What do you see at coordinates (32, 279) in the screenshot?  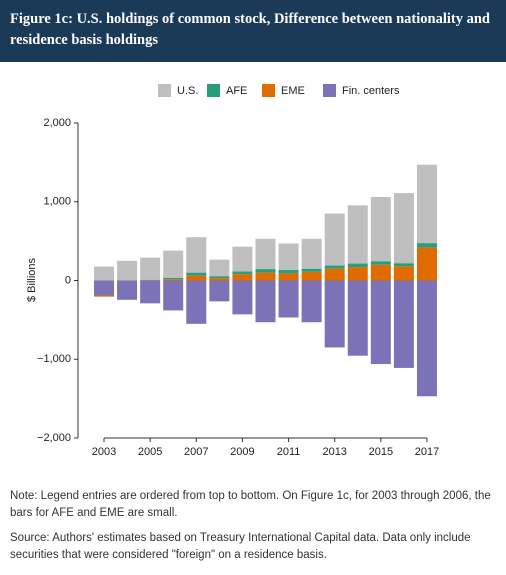 I see `y-axis-label: $ Billions` at bounding box center [32, 279].